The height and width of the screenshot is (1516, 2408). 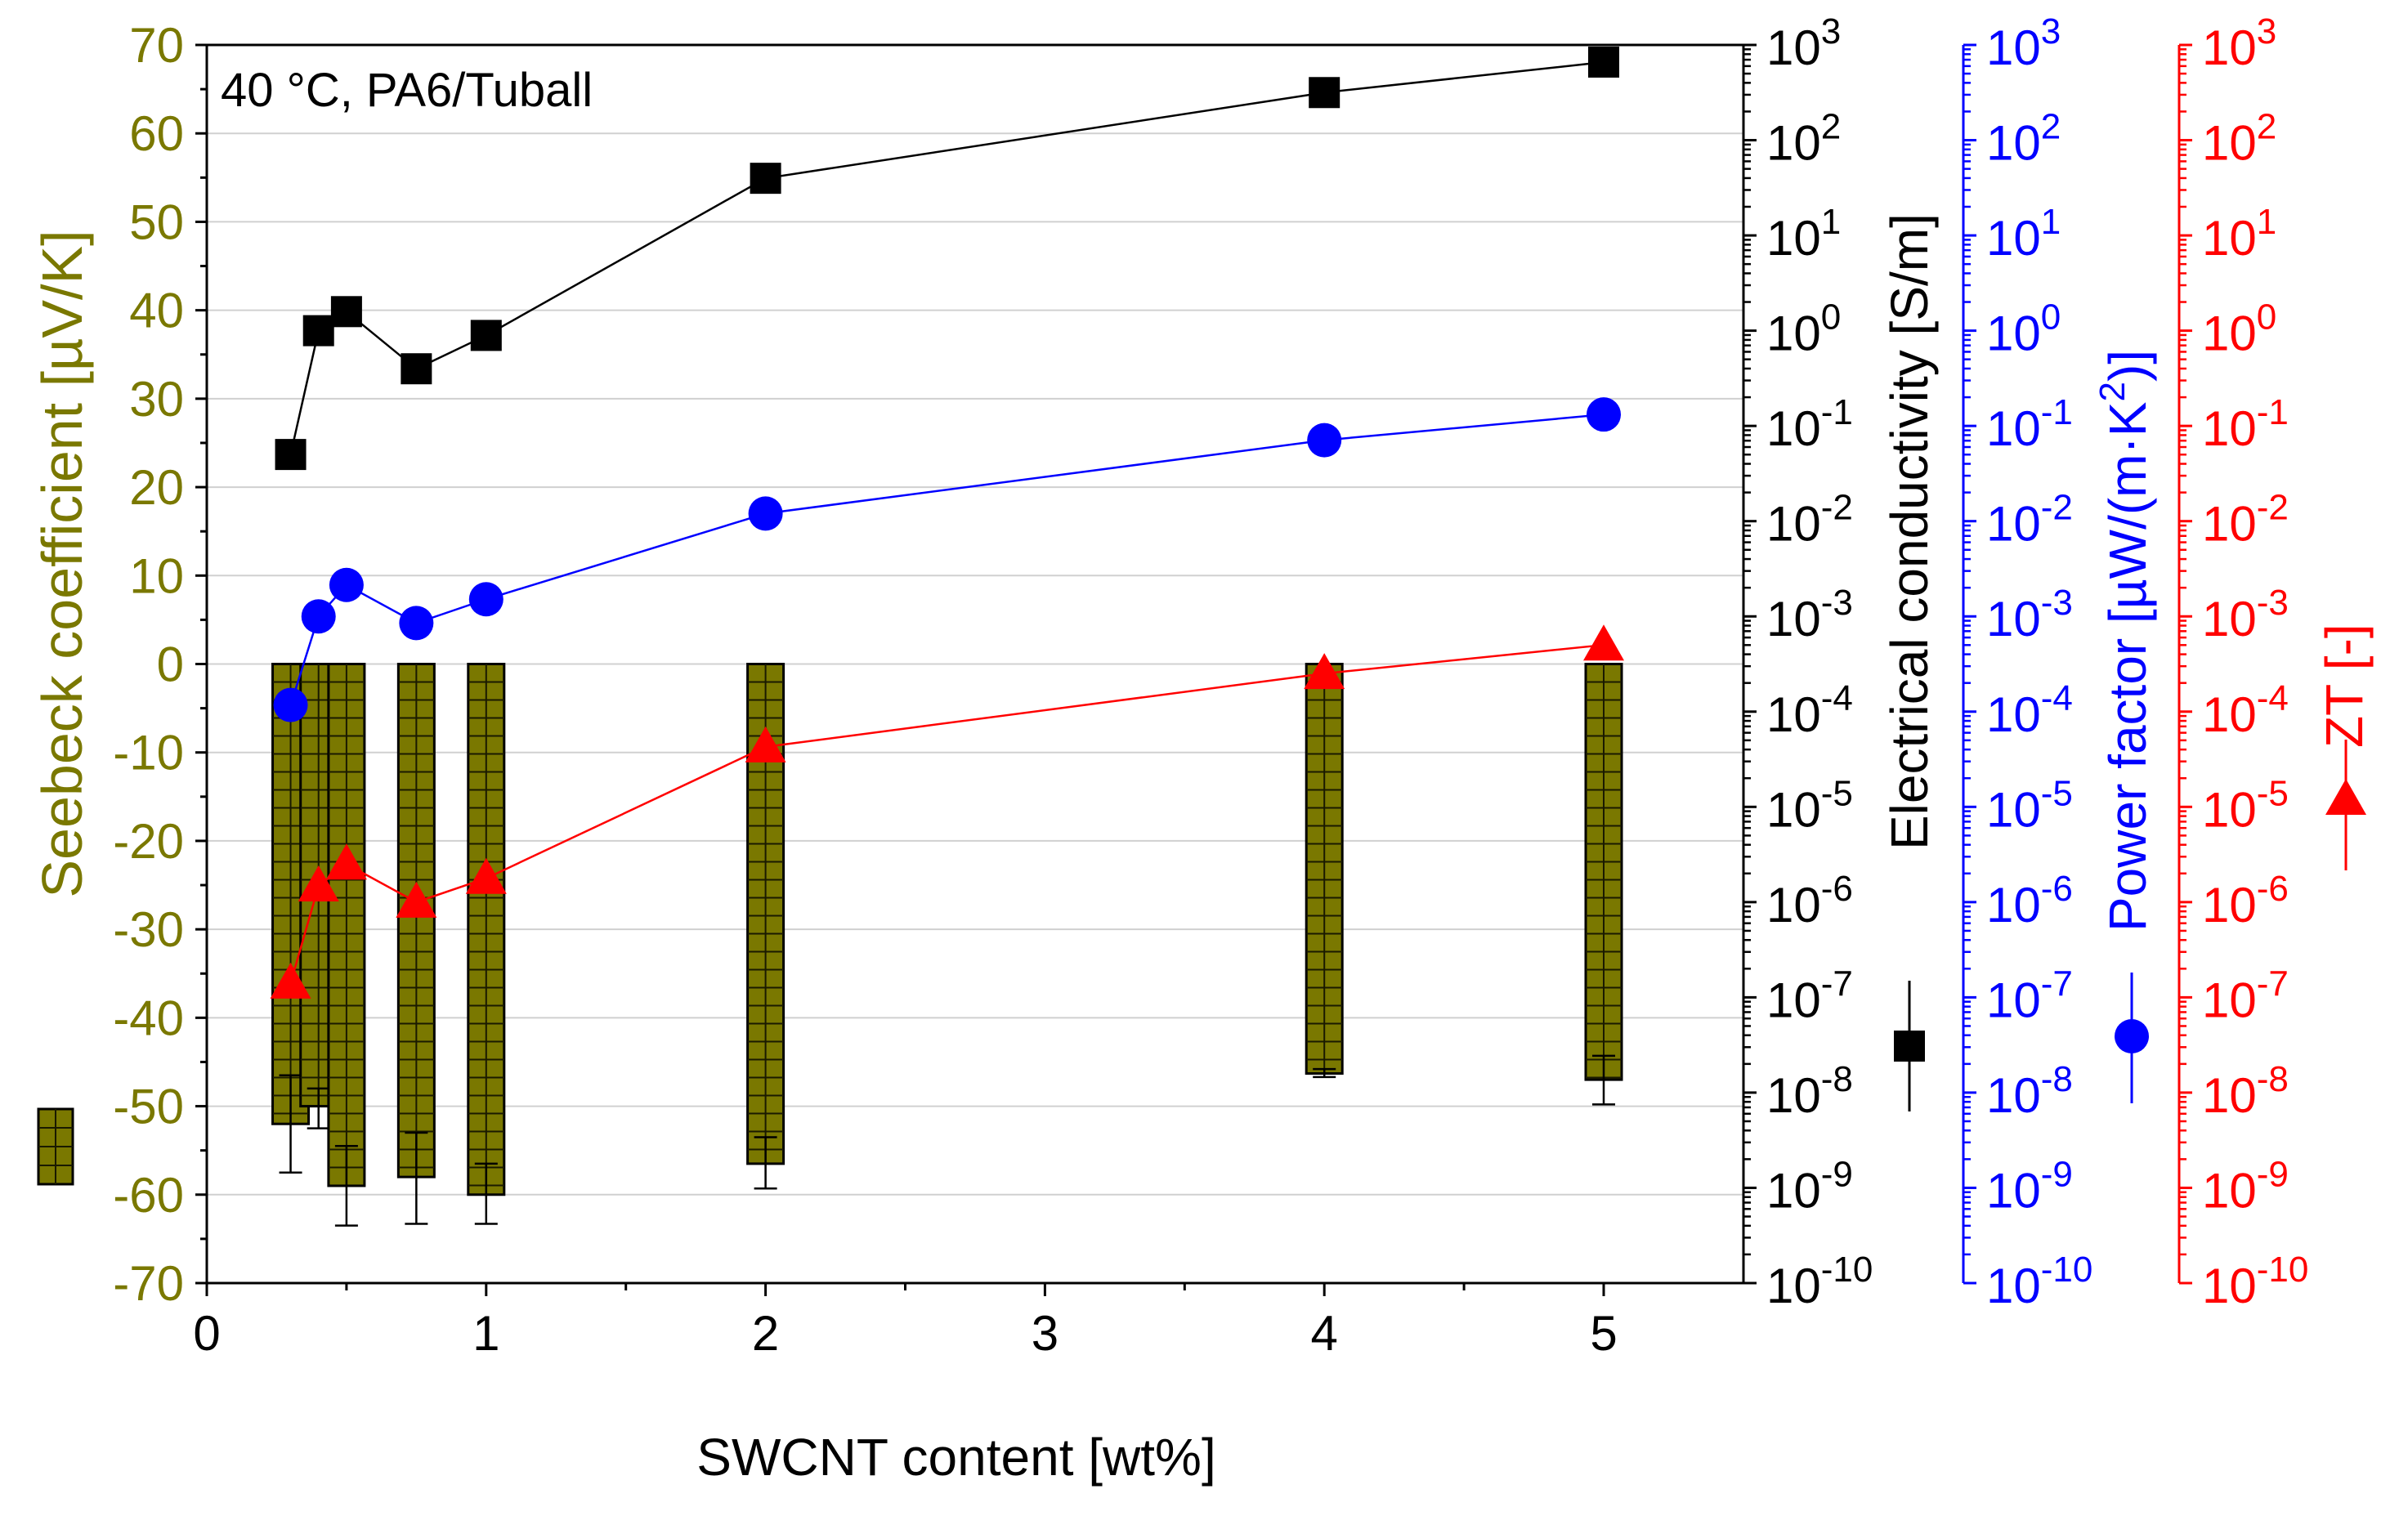 I want to click on zt-tick-label: 10⁻⁷, so click(x=2245, y=995).